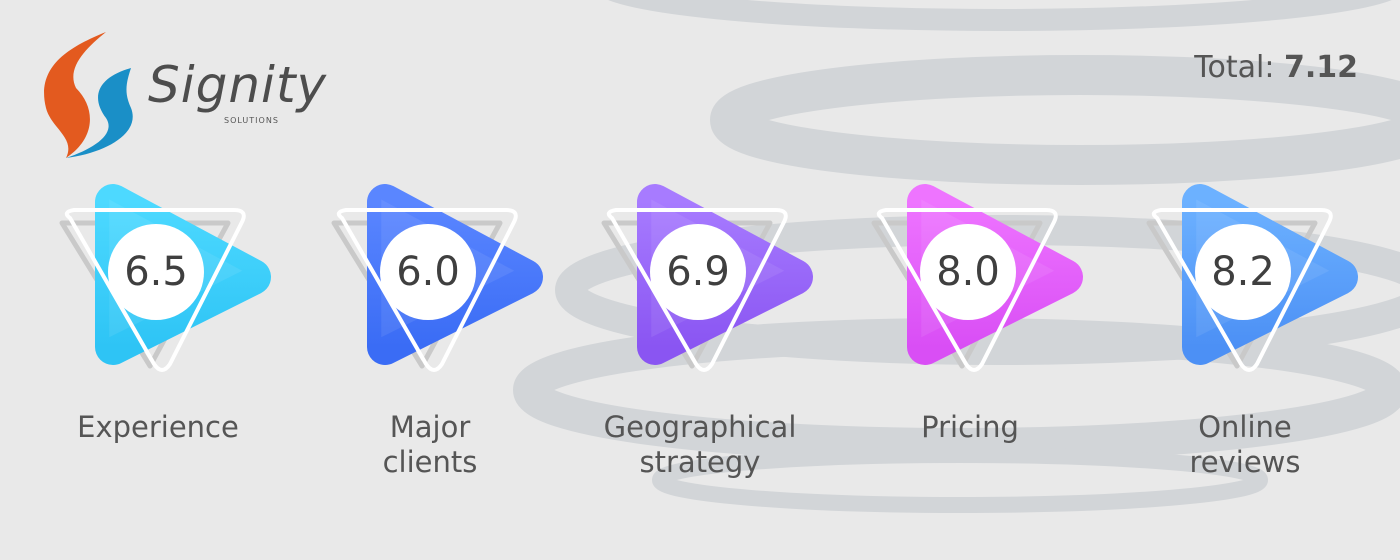 This screenshot has height=560, width=1400. I want to click on label-line: Experience, so click(158, 427).